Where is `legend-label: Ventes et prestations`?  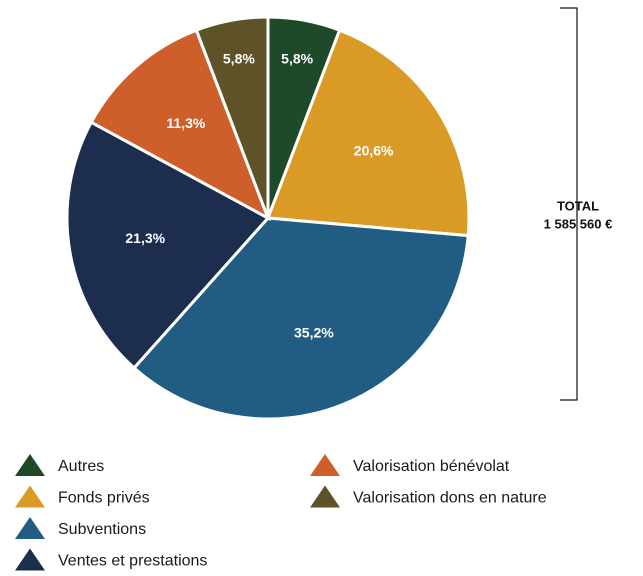 legend-label: Ventes et prestations is located at coordinates (132, 561).